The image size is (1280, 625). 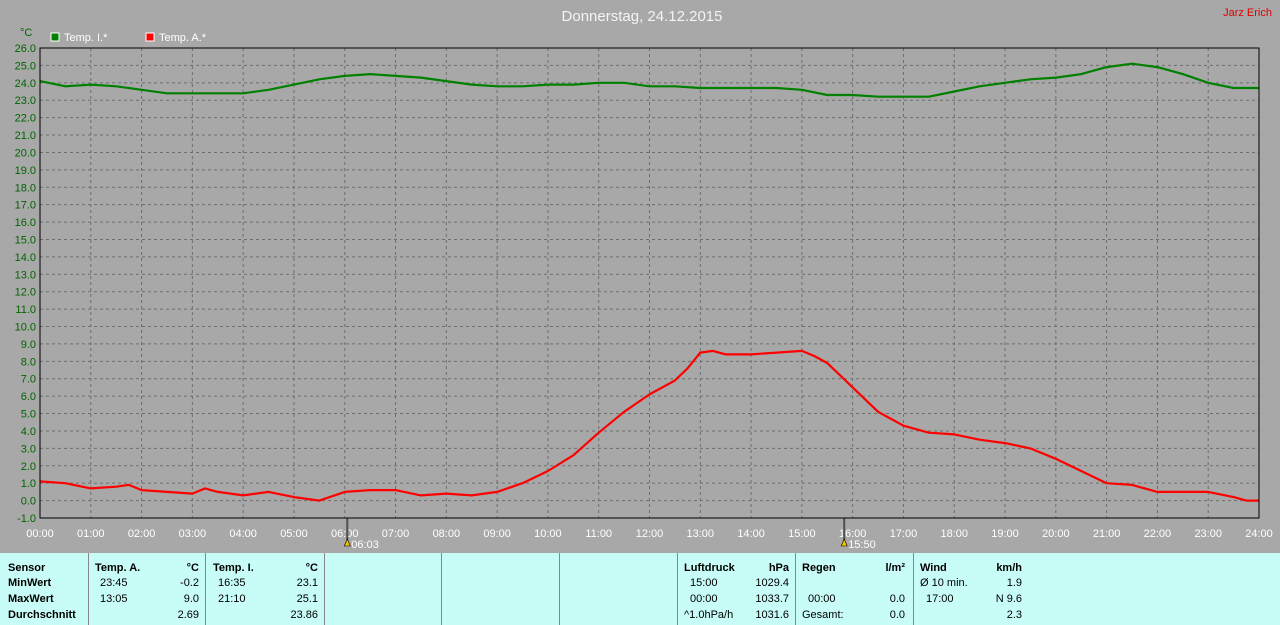 I want to click on temp-i-header: Temp. I., so click(x=233, y=568).